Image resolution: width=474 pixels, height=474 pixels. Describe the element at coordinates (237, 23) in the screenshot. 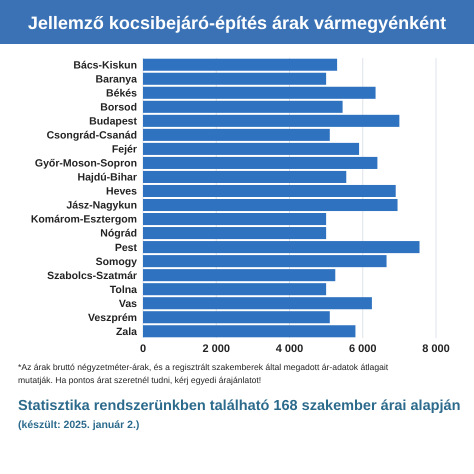

I see `chart-title: Jellemző kocsibejáró-építés árak vármegyénként` at that location.